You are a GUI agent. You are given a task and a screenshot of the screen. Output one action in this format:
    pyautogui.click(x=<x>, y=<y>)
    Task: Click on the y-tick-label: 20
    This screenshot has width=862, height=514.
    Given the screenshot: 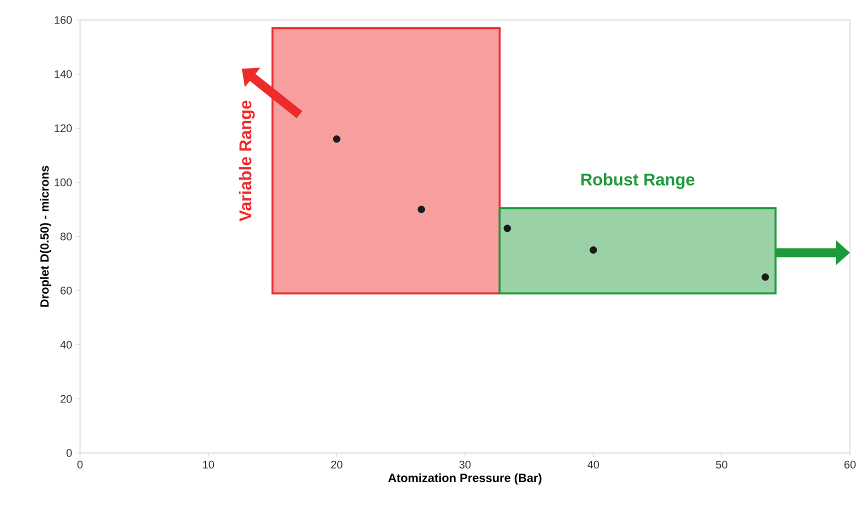 What is the action you would take?
    pyautogui.click(x=66, y=398)
    